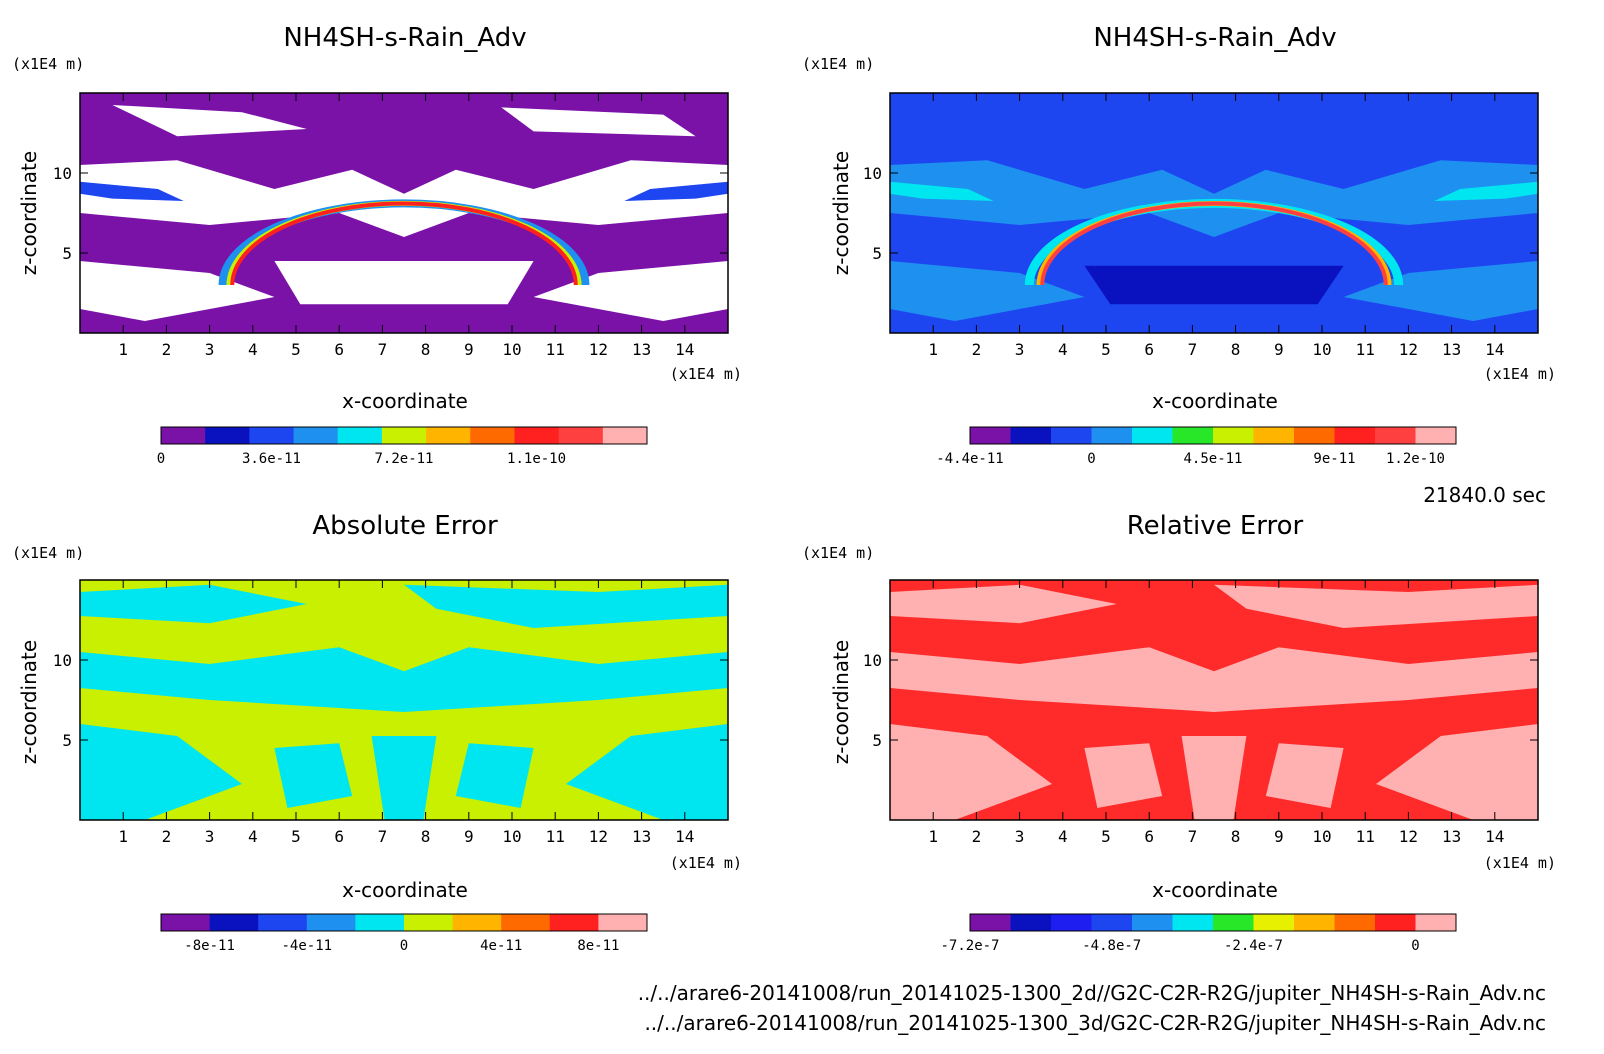  Describe the element at coordinates (1215, 526) in the screenshot. I see `panel-4-title: Relative Error` at that location.